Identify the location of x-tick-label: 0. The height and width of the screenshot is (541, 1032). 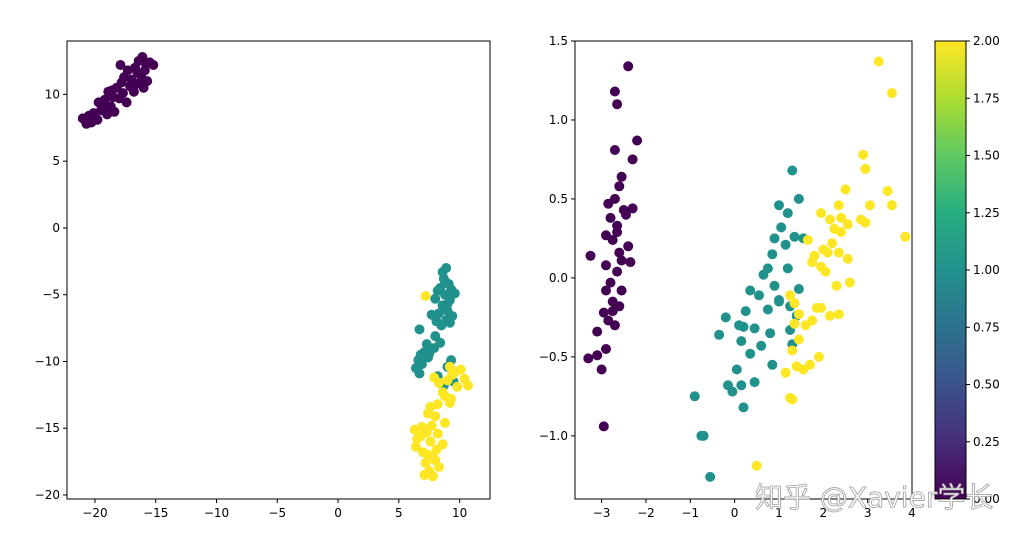
(735, 513).